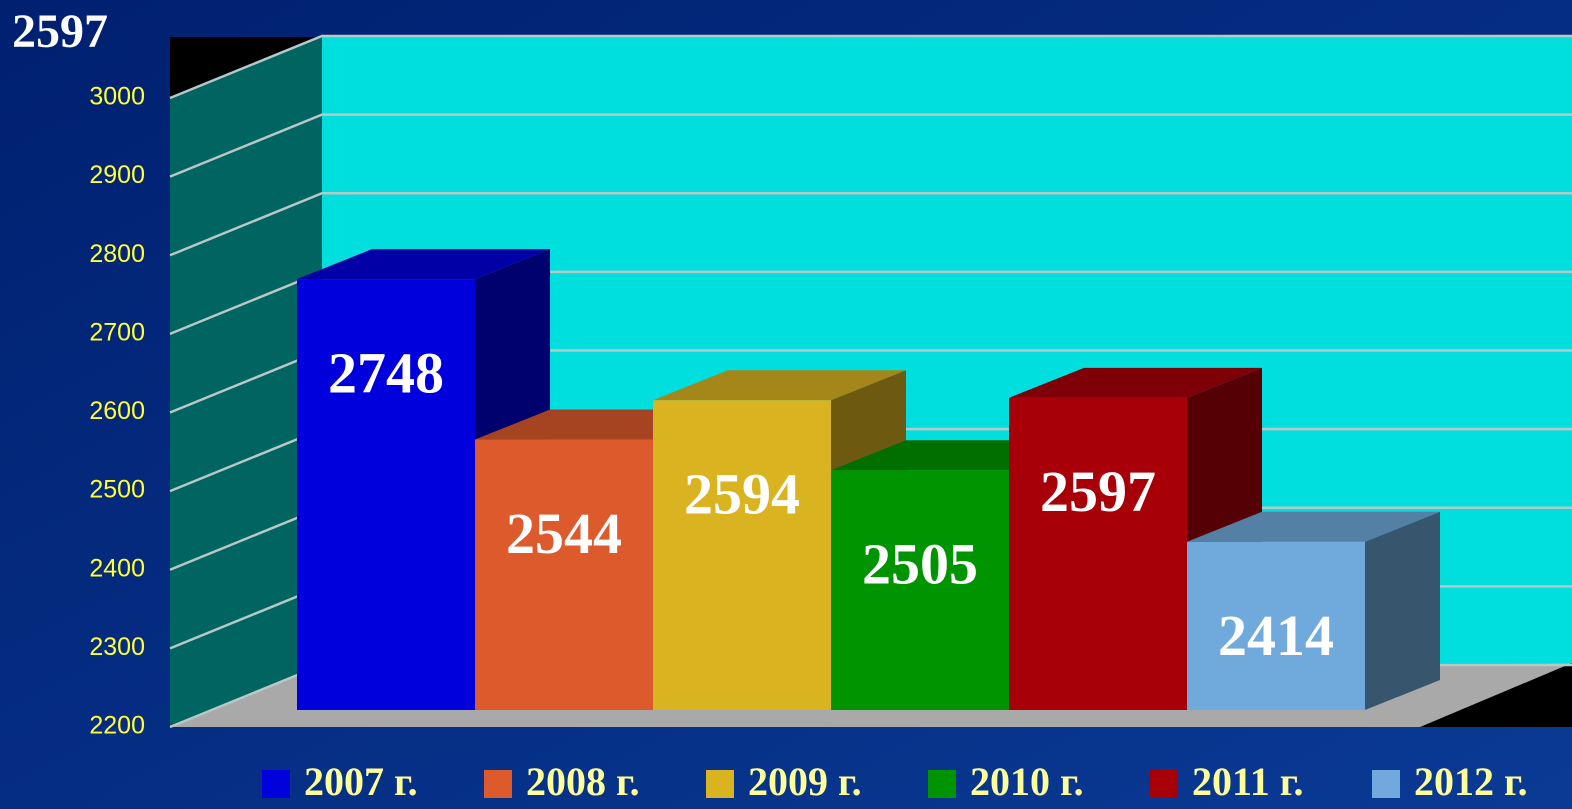 The height and width of the screenshot is (809, 1572). What do you see at coordinates (1098, 491) in the screenshot?
I see `data-label: 2597` at bounding box center [1098, 491].